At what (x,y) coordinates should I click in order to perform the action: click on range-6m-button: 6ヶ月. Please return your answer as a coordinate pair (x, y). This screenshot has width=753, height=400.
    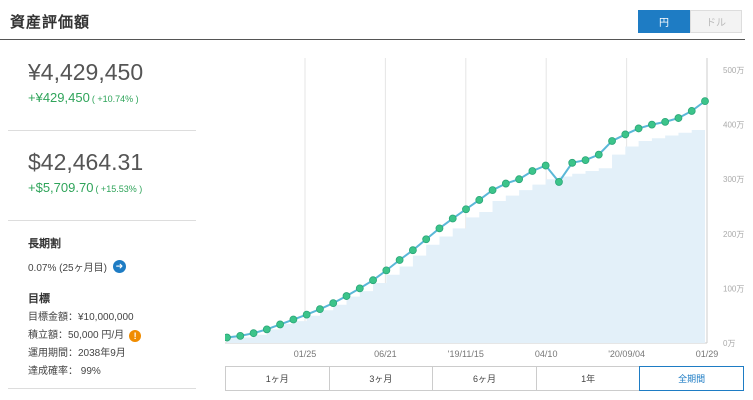
    Looking at the image, I should click on (485, 378).